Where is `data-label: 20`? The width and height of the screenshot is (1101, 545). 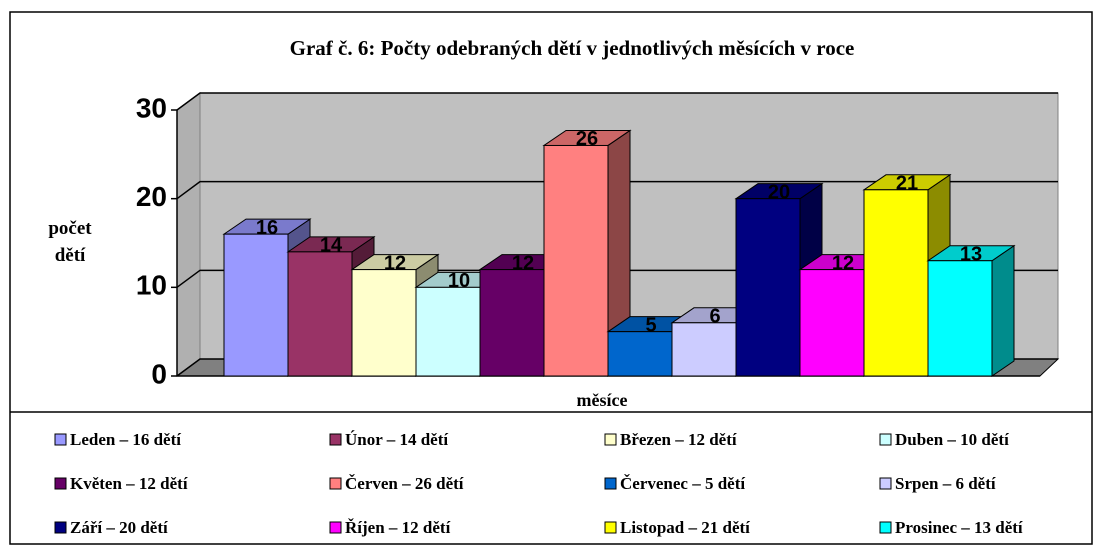 data-label: 20 is located at coordinates (779, 192).